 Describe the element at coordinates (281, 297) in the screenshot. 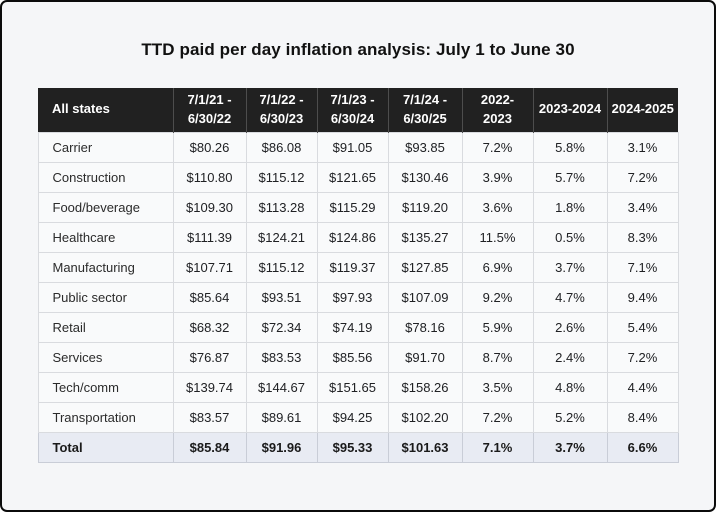

I see `cell: $93.51` at that location.